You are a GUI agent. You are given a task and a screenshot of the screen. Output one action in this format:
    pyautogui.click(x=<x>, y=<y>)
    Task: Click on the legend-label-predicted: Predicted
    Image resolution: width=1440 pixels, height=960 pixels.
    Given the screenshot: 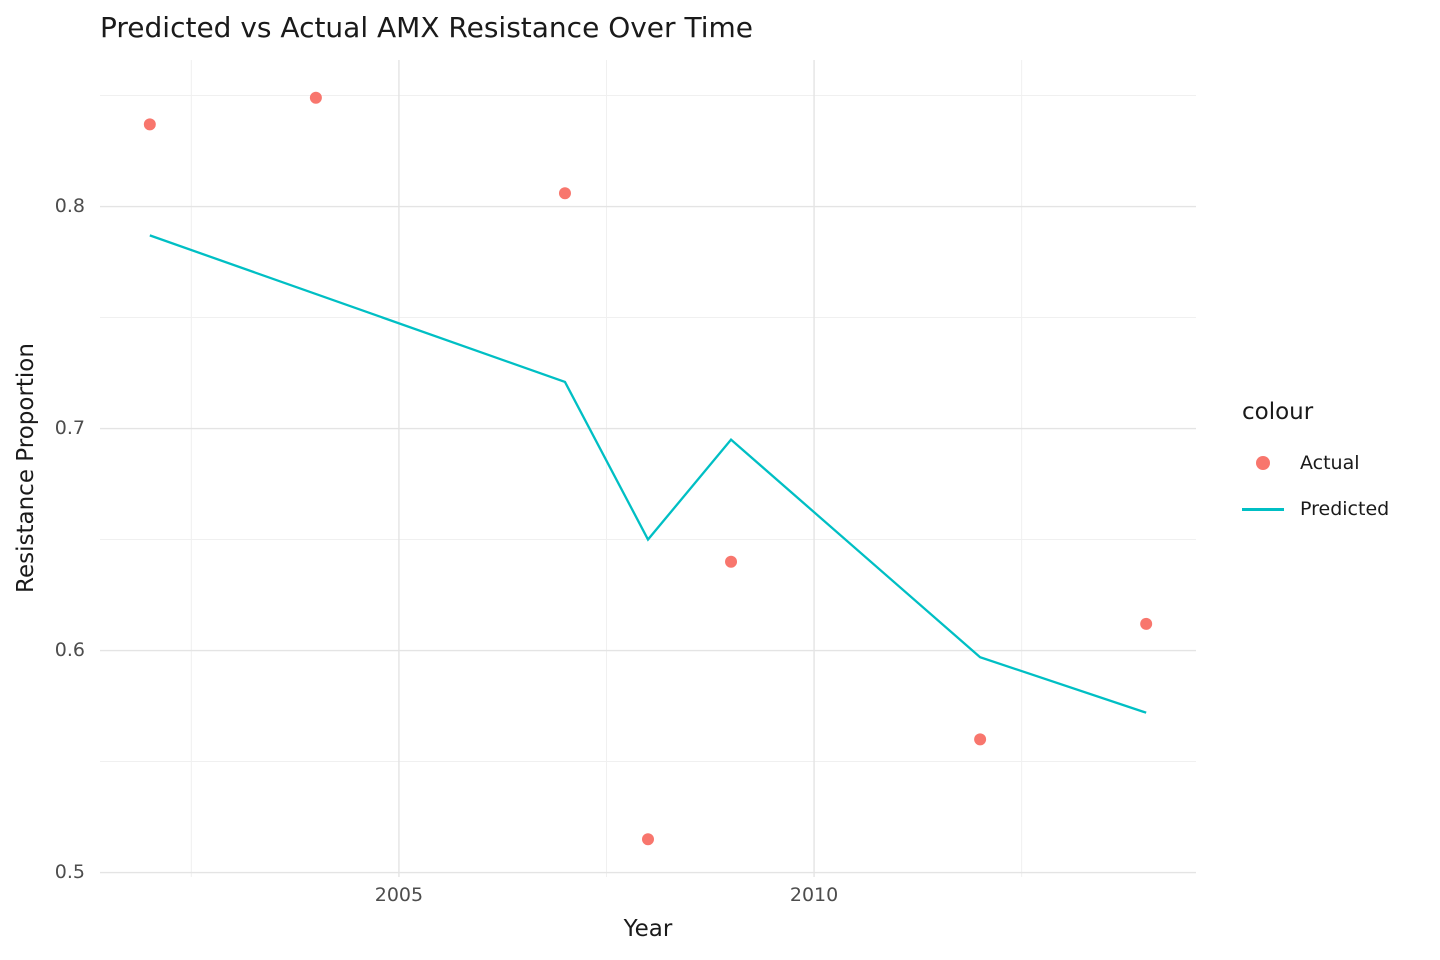 What is the action you would take?
    pyautogui.click(x=1345, y=509)
    